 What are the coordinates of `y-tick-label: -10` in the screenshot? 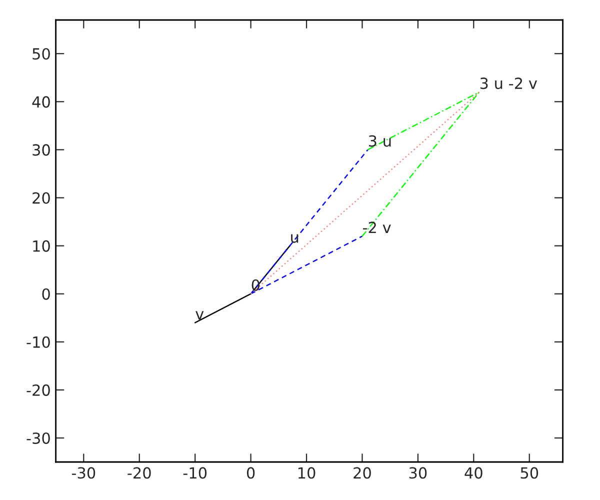 It's located at (38, 342).